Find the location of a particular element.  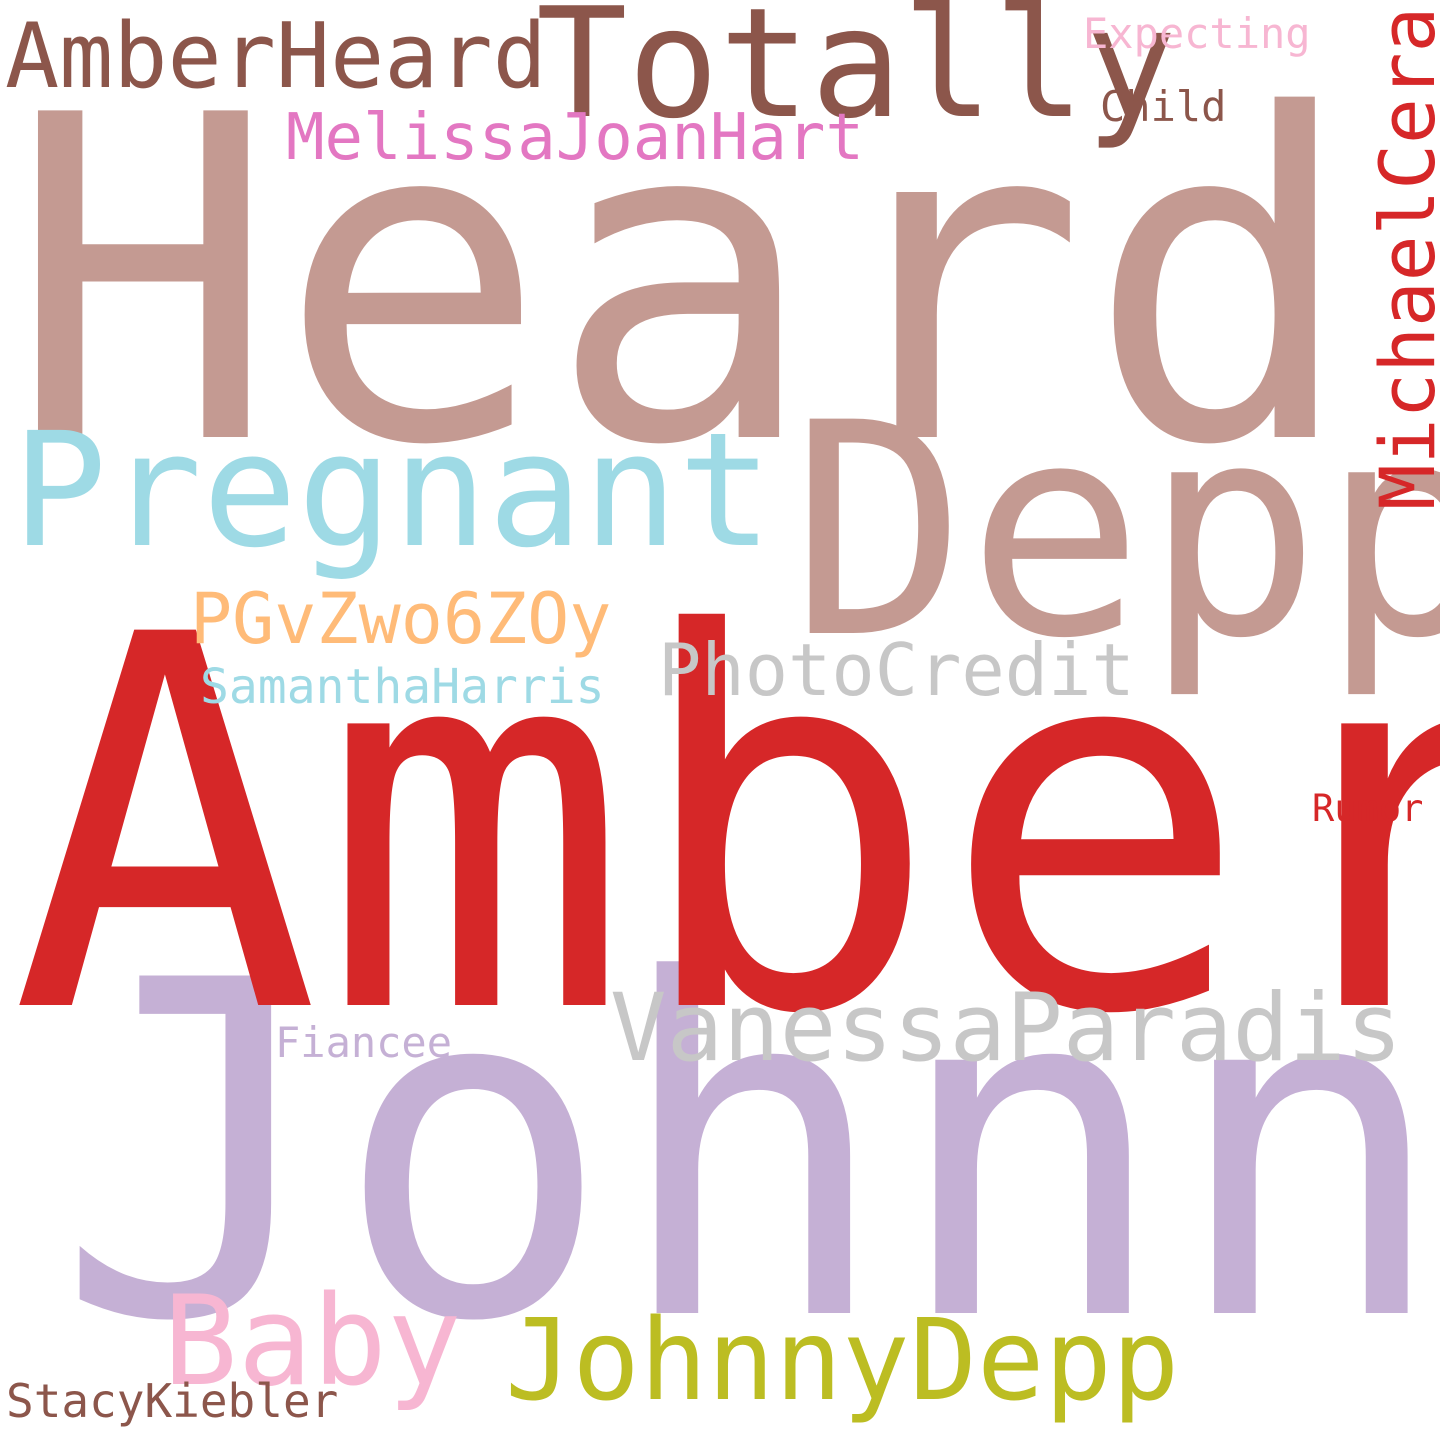

word-totally: Totally is located at coordinates (856, 76).